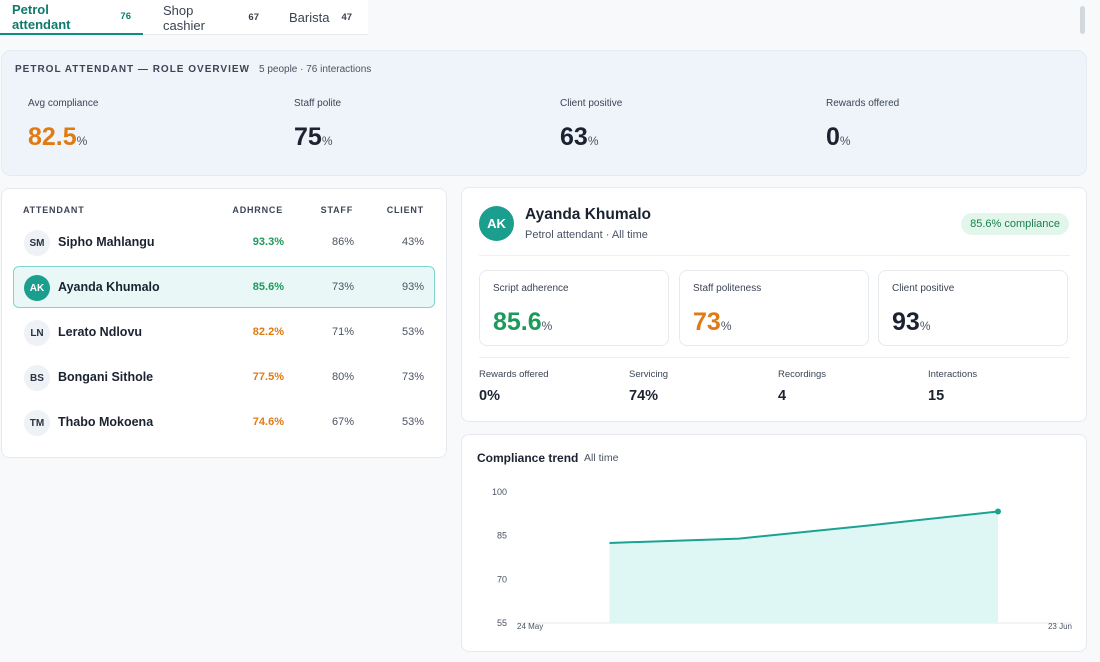 The image size is (1100, 662). I want to click on data-point, so click(998, 511).